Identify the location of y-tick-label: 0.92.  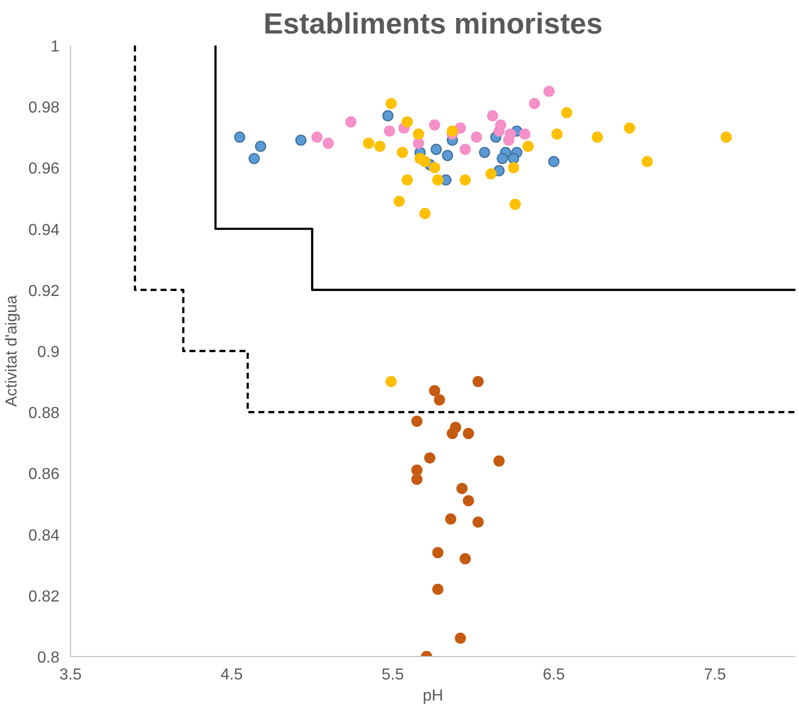
(44, 291).